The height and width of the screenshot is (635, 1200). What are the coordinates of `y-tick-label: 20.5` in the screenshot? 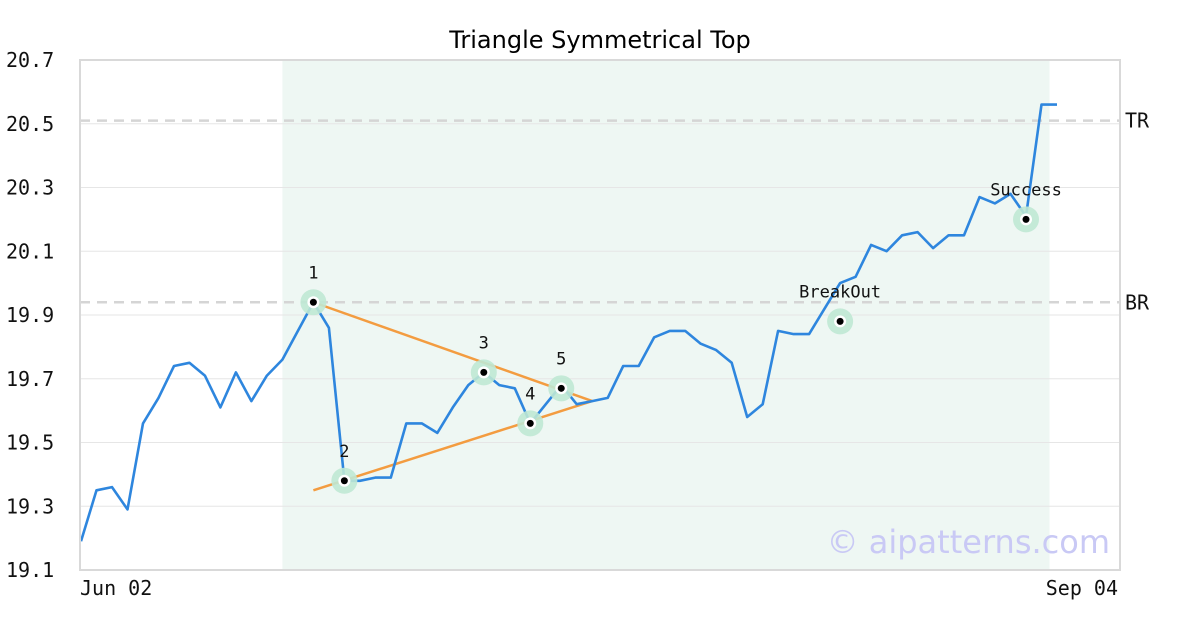 It's located at (30, 124).